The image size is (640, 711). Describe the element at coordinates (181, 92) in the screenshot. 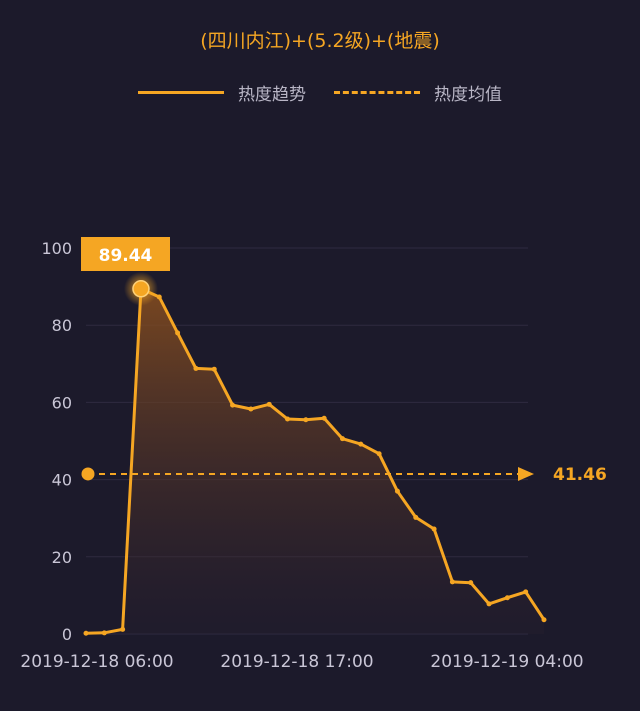

I see `legend-solid-line-icon` at that location.